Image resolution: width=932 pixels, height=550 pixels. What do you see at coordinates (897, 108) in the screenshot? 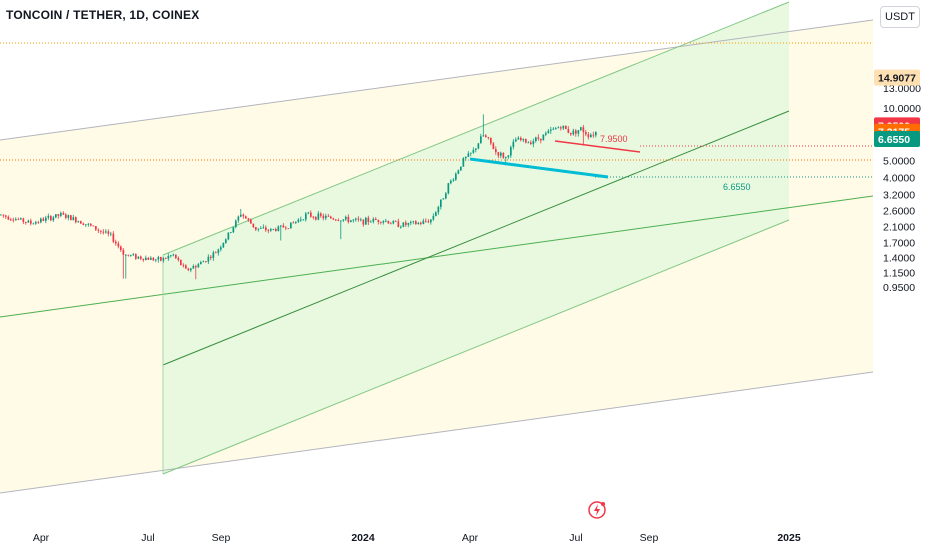
I see `price-tags: 14.90777.95007.31756.6550` at bounding box center [897, 108].